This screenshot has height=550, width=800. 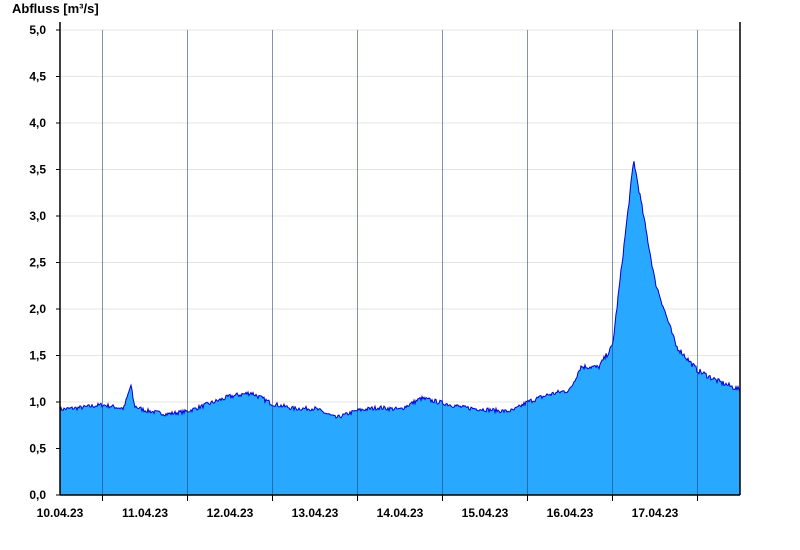 What do you see at coordinates (37, 170) in the screenshot?
I see `y-tick-label: 3,5` at bounding box center [37, 170].